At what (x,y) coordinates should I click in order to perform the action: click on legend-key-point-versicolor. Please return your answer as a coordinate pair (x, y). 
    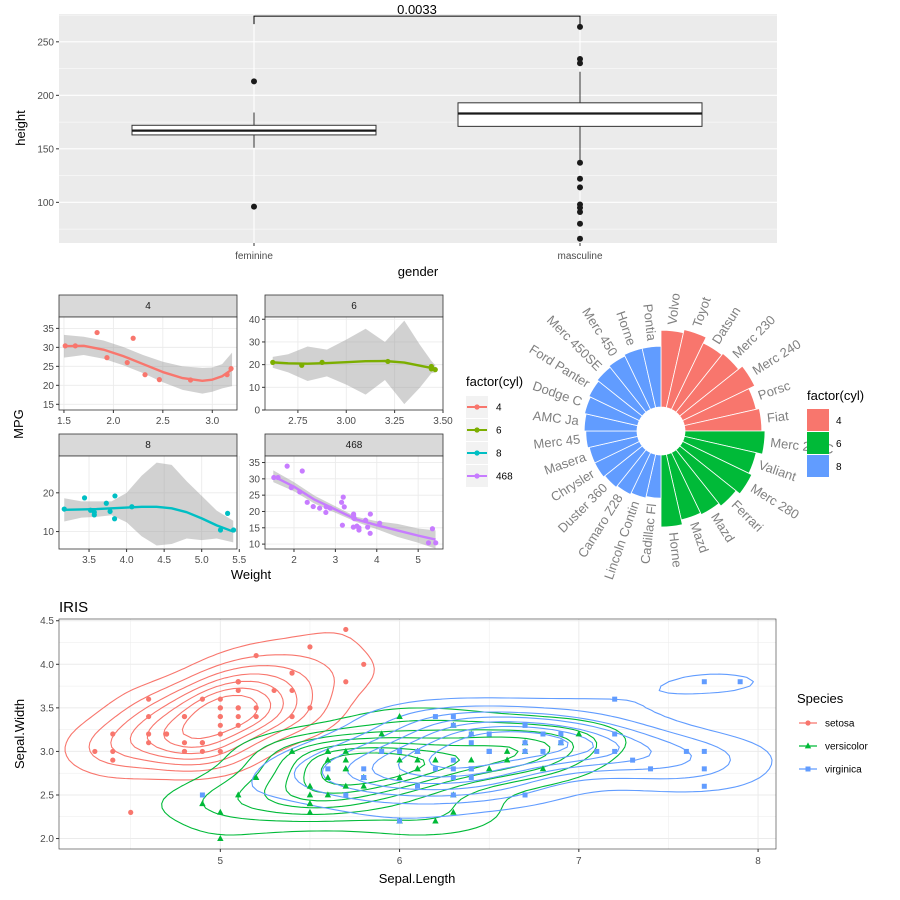
    Looking at the image, I should click on (808, 745).